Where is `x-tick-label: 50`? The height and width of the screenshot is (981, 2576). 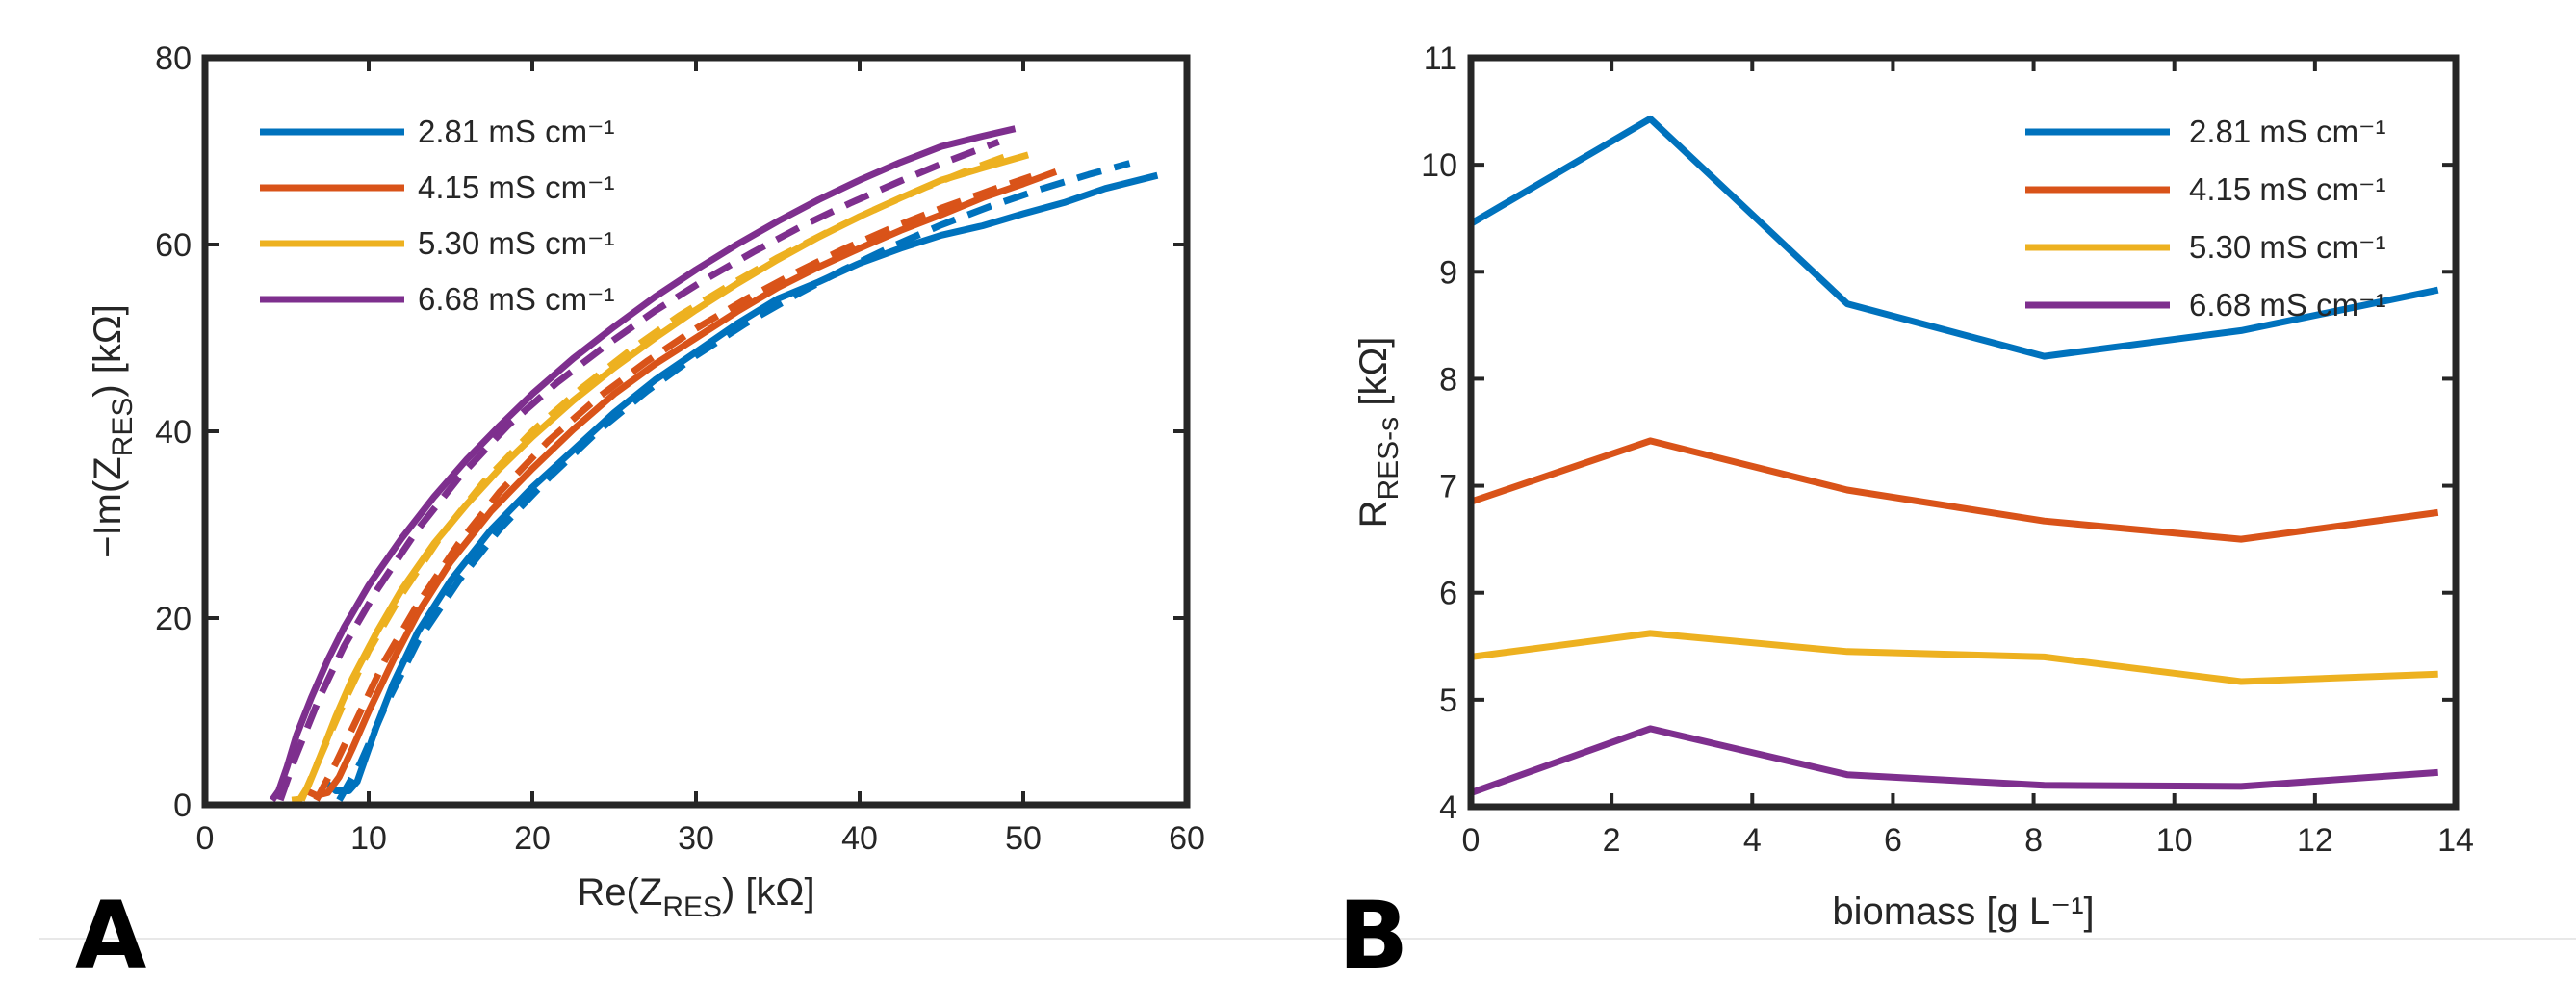 x-tick-label: 50 is located at coordinates (1024, 839).